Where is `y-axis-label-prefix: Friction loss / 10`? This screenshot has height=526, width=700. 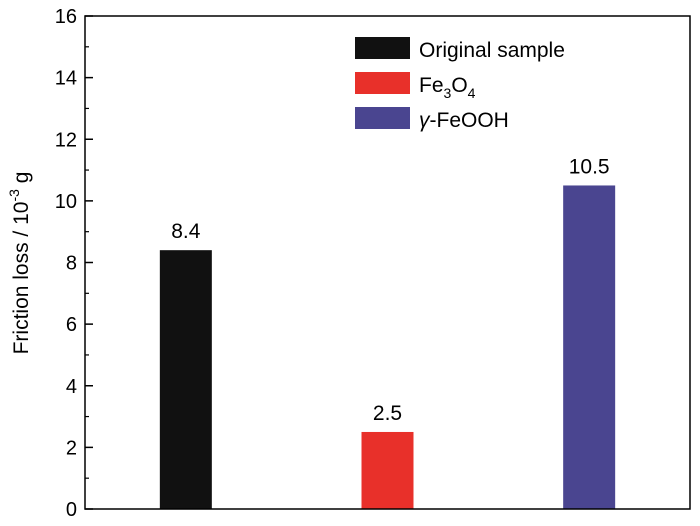 y-axis-label-prefix: Friction loss / 10 is located at coordinates (21, 278).